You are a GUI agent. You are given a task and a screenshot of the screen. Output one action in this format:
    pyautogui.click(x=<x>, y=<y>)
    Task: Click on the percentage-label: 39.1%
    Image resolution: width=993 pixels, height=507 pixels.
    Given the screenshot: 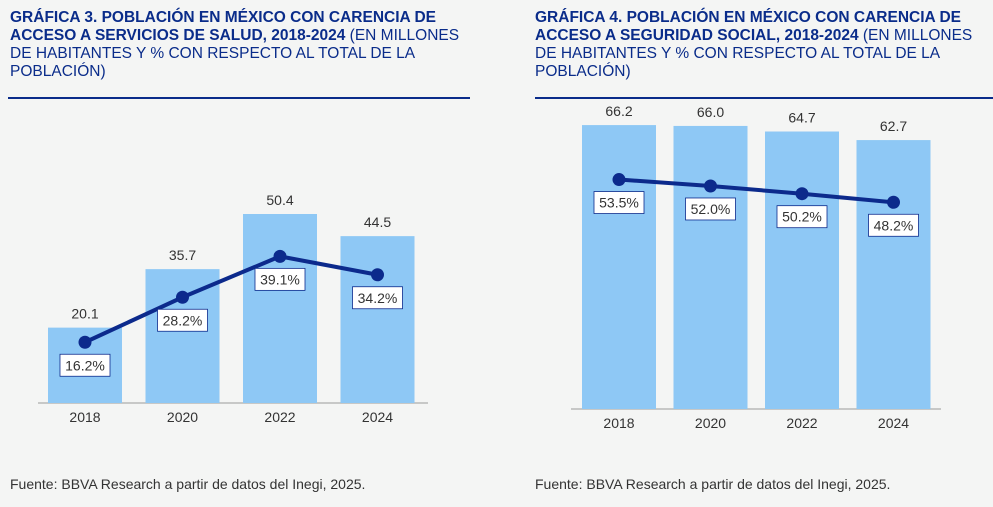 What is the action you would take?
    pyautogui.click(x=280, y=279)
    